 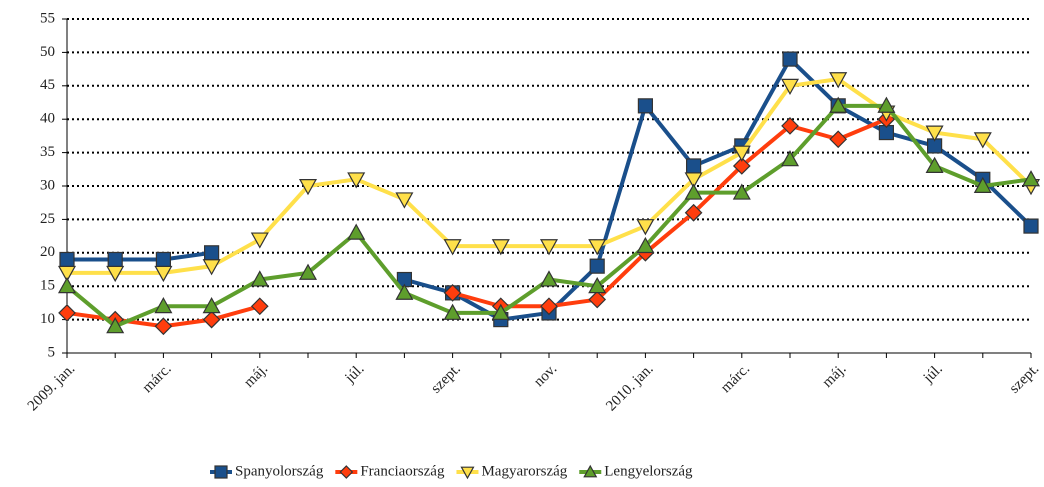 I want to click on y-tick-label: 10, so click(x=47, y=319).